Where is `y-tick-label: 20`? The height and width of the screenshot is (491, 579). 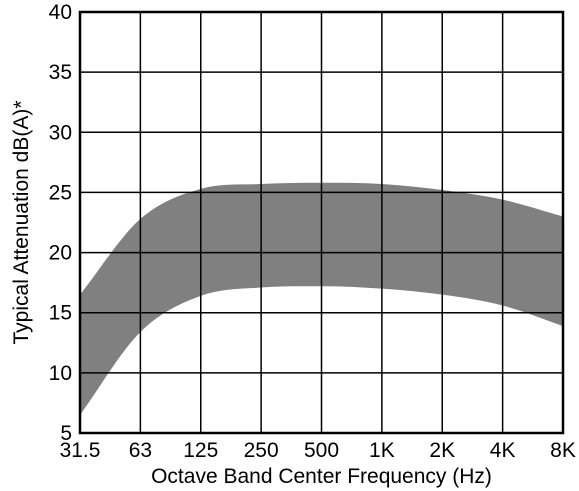 y-tick-label: 20 is located at coordinates (60, 253).